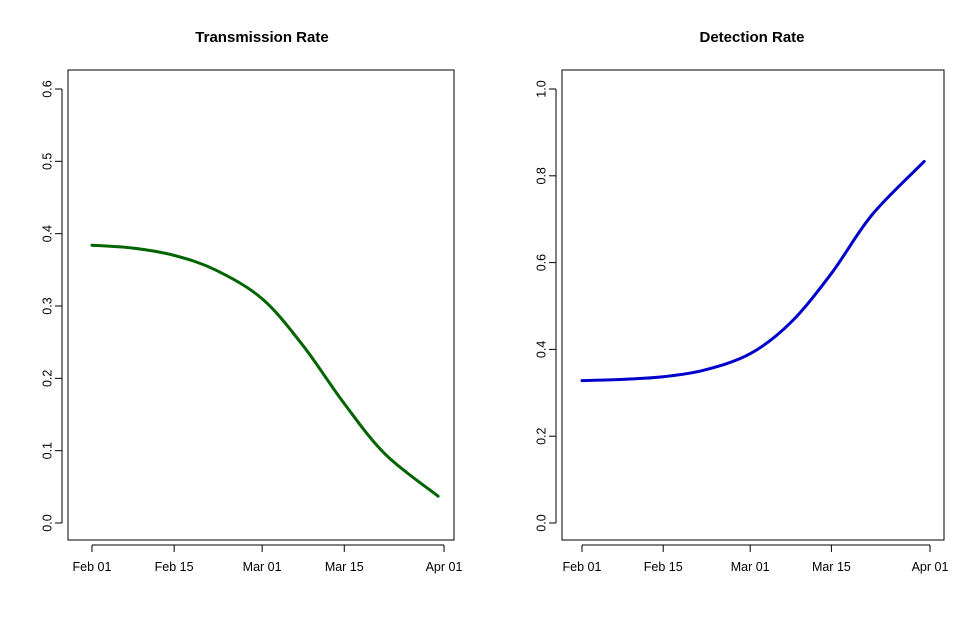 The height and width of the screenshot is (630, 980). What do you see at coordinates (47, 305) in the screenshot?
I see `y-tick-label: 0.3` at bounding box center [47, 305].